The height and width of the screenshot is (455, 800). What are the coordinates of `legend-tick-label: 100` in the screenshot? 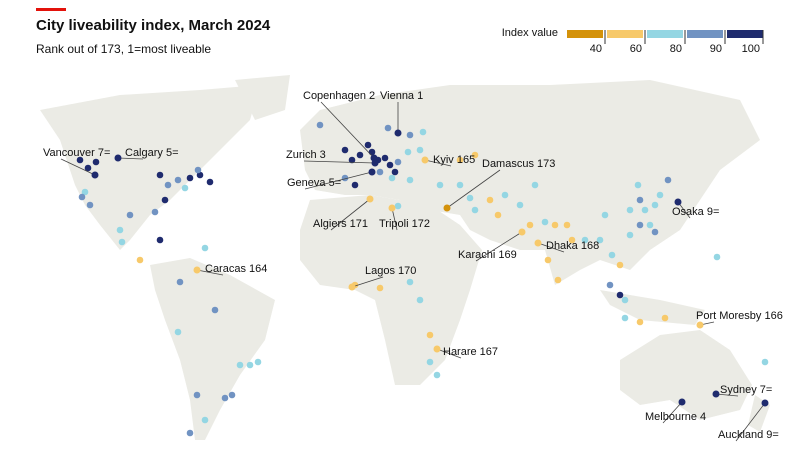 It's located at (751, 49).